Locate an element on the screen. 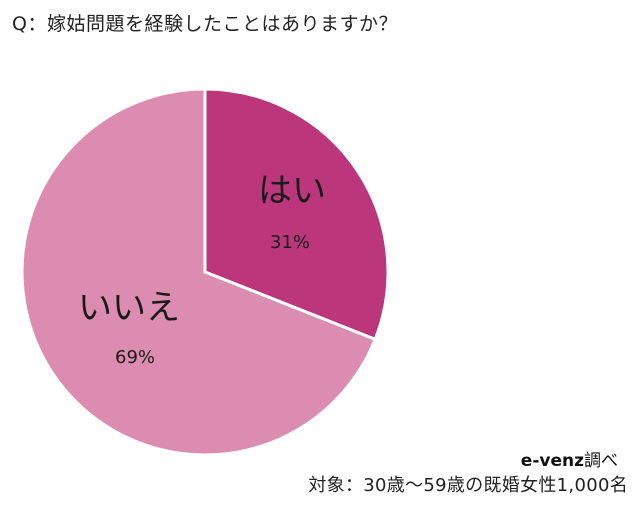  slice-percent-no: 69% is located at coordinates (135, 357).